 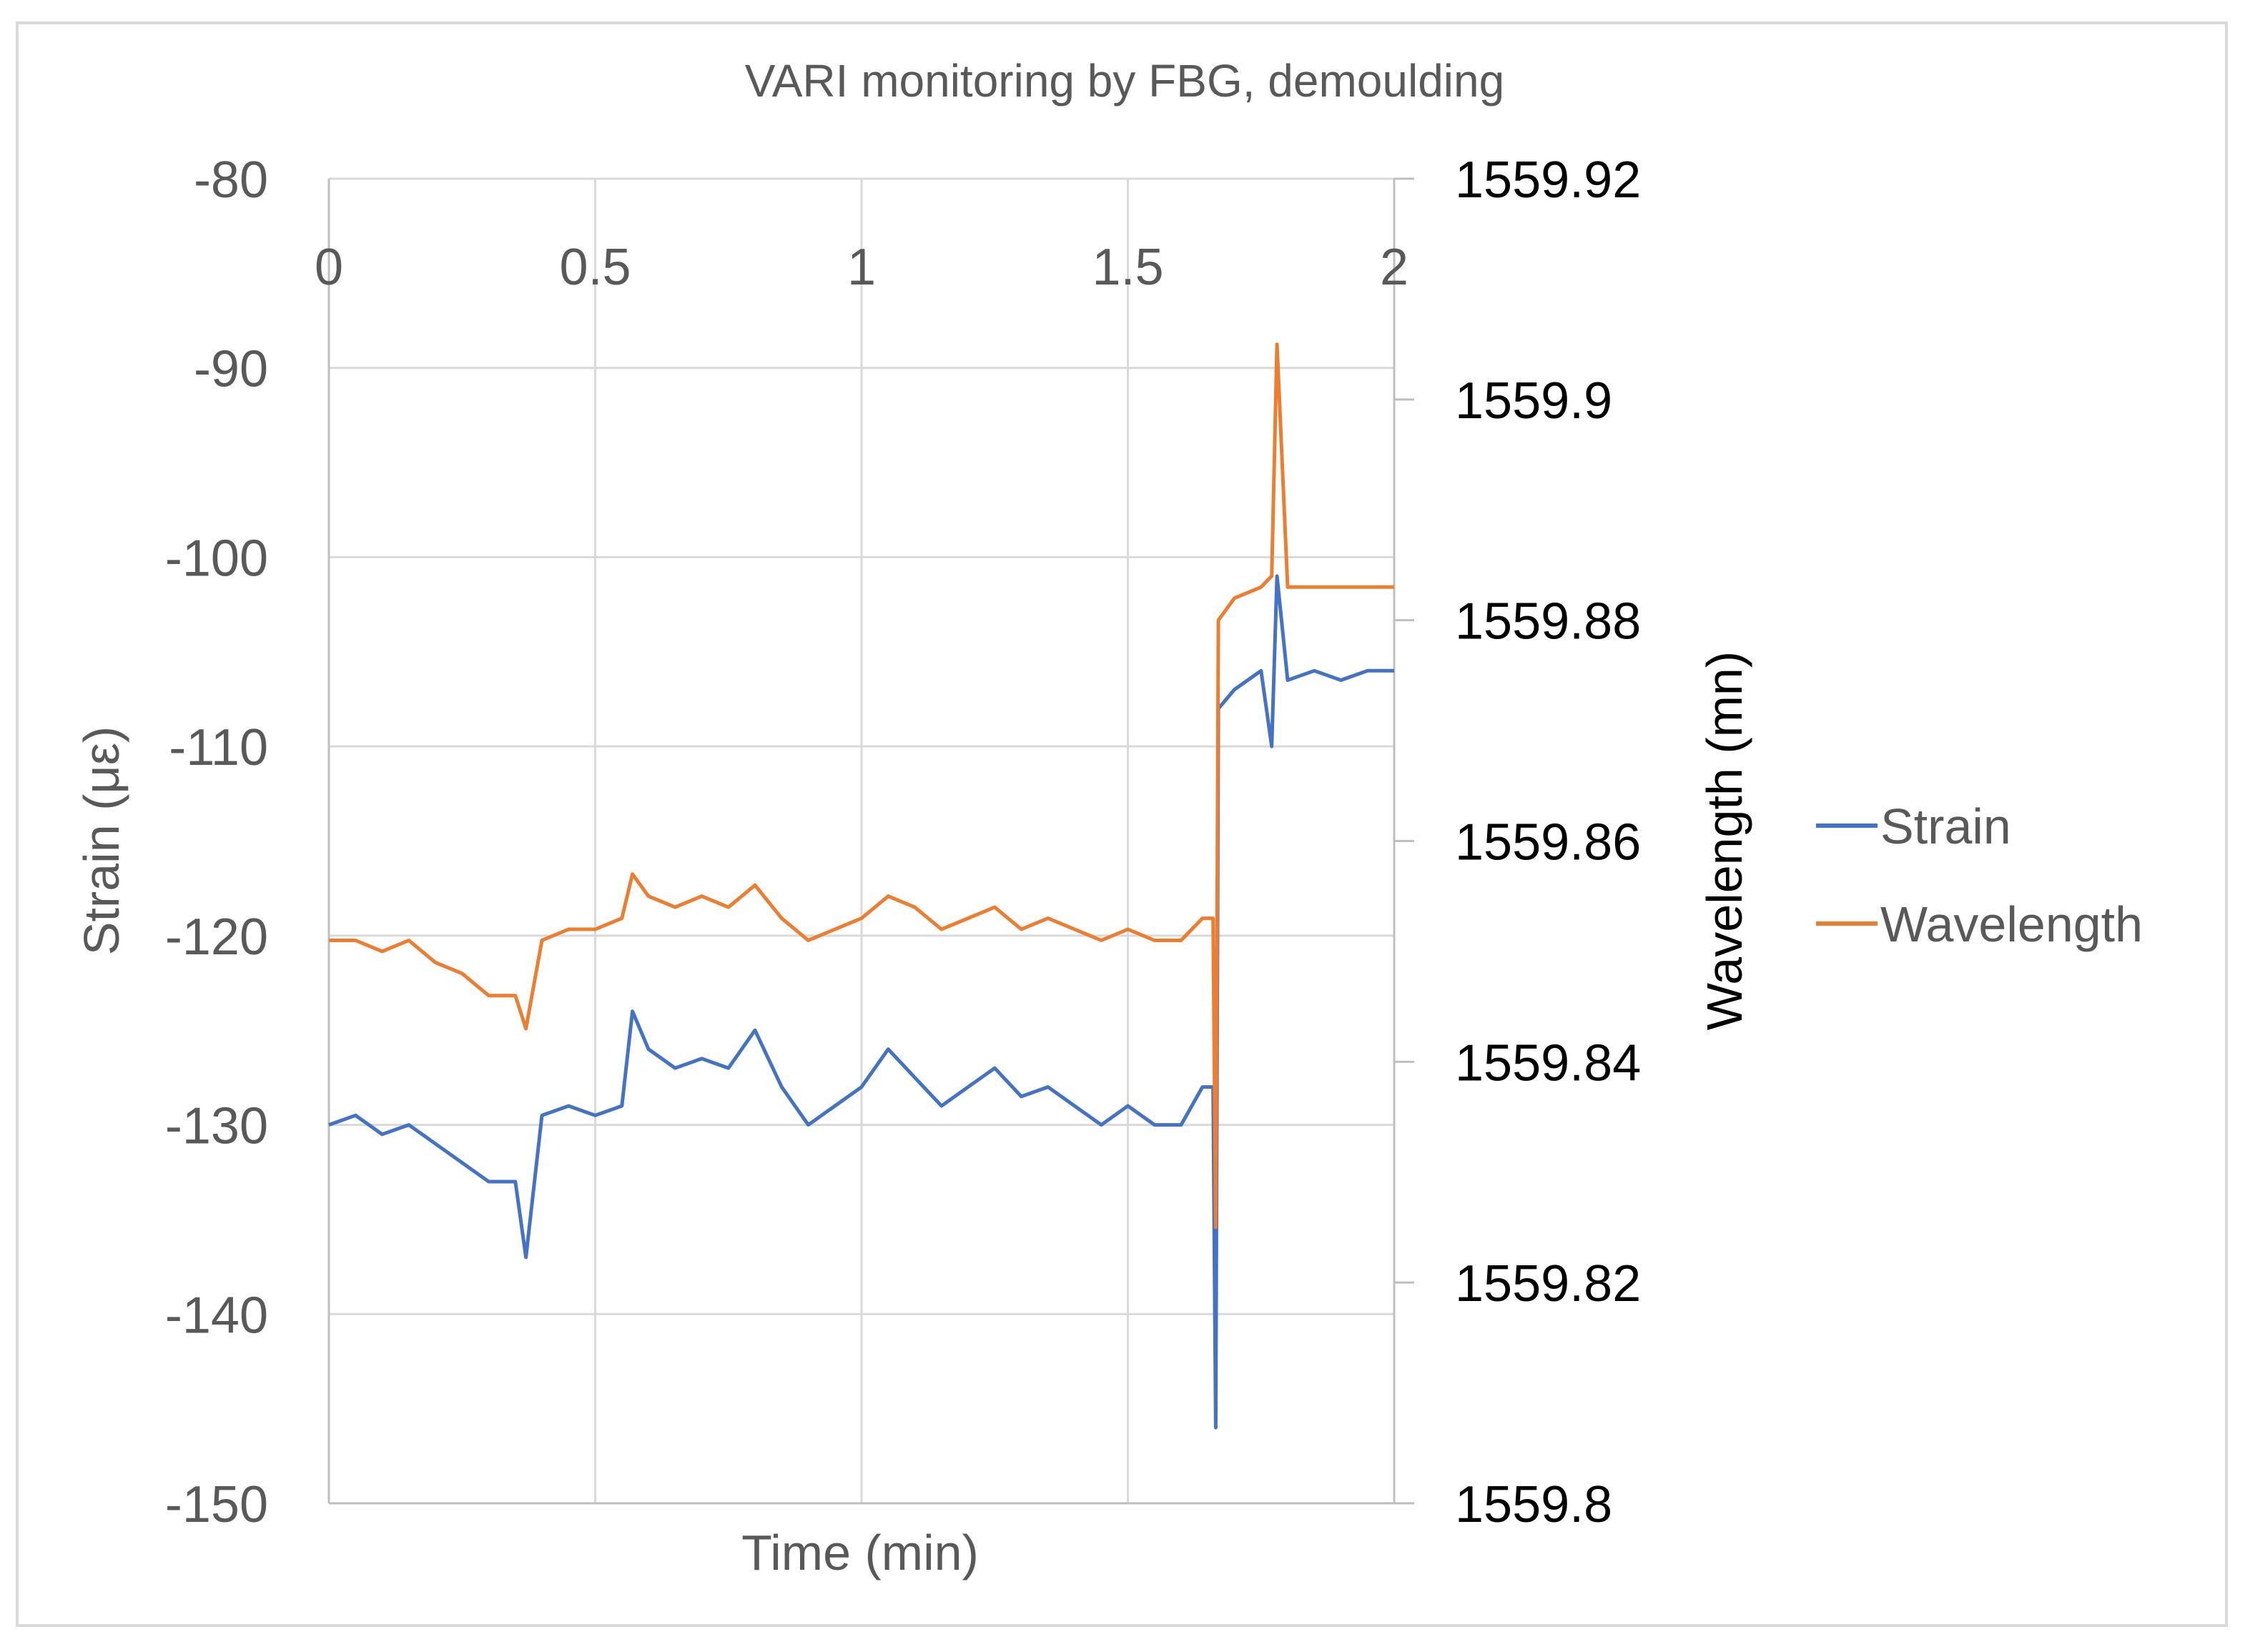 What do you see at coordinates (860, 1553) in the screenshot?
I see `x-axis-label: Time (min)` at bounding box center [860, 1553].